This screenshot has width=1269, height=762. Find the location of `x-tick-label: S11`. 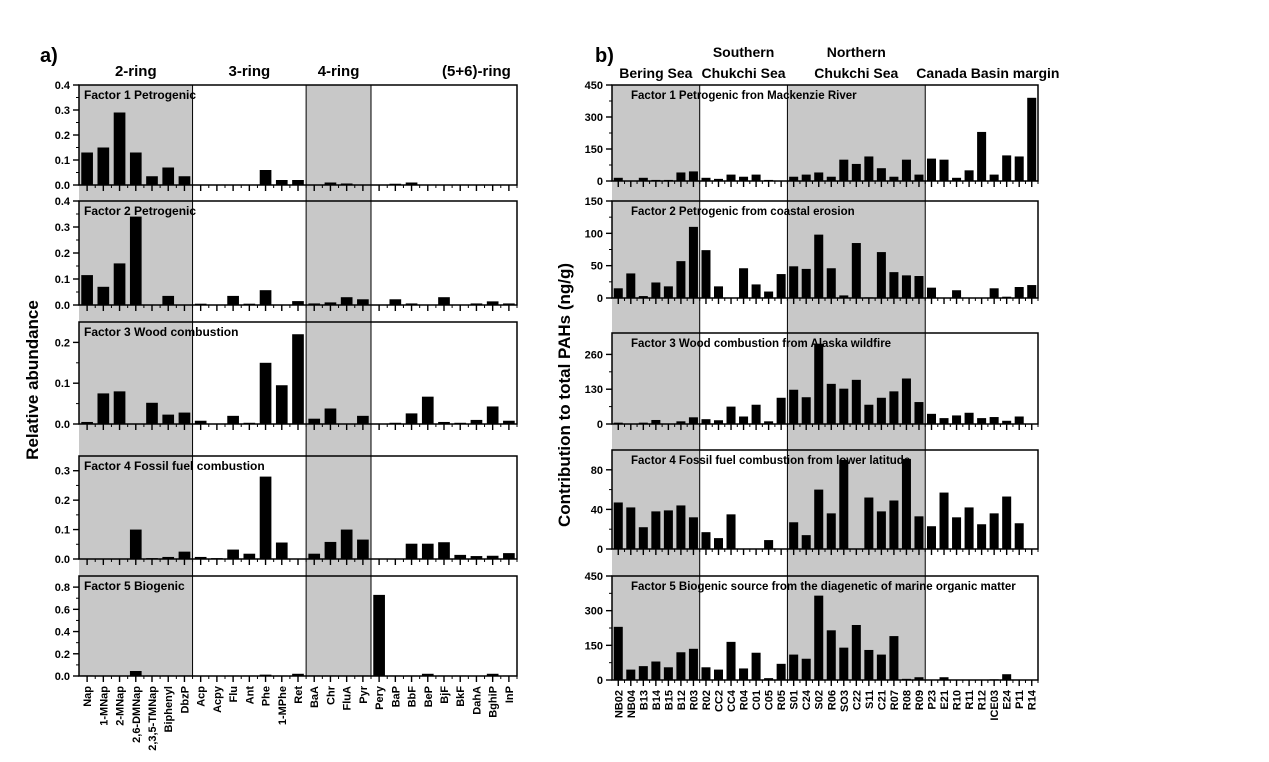

x-tick-label: S11 is located at coordinates (870, 699).